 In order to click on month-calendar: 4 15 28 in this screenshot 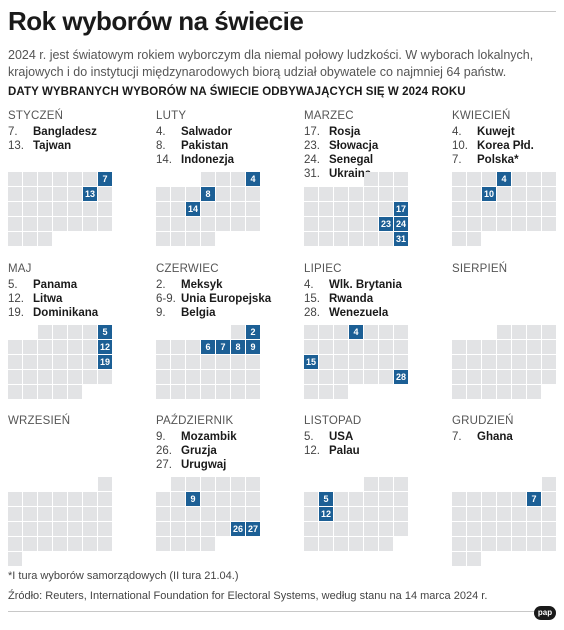, I will do `click(356, 362)`.